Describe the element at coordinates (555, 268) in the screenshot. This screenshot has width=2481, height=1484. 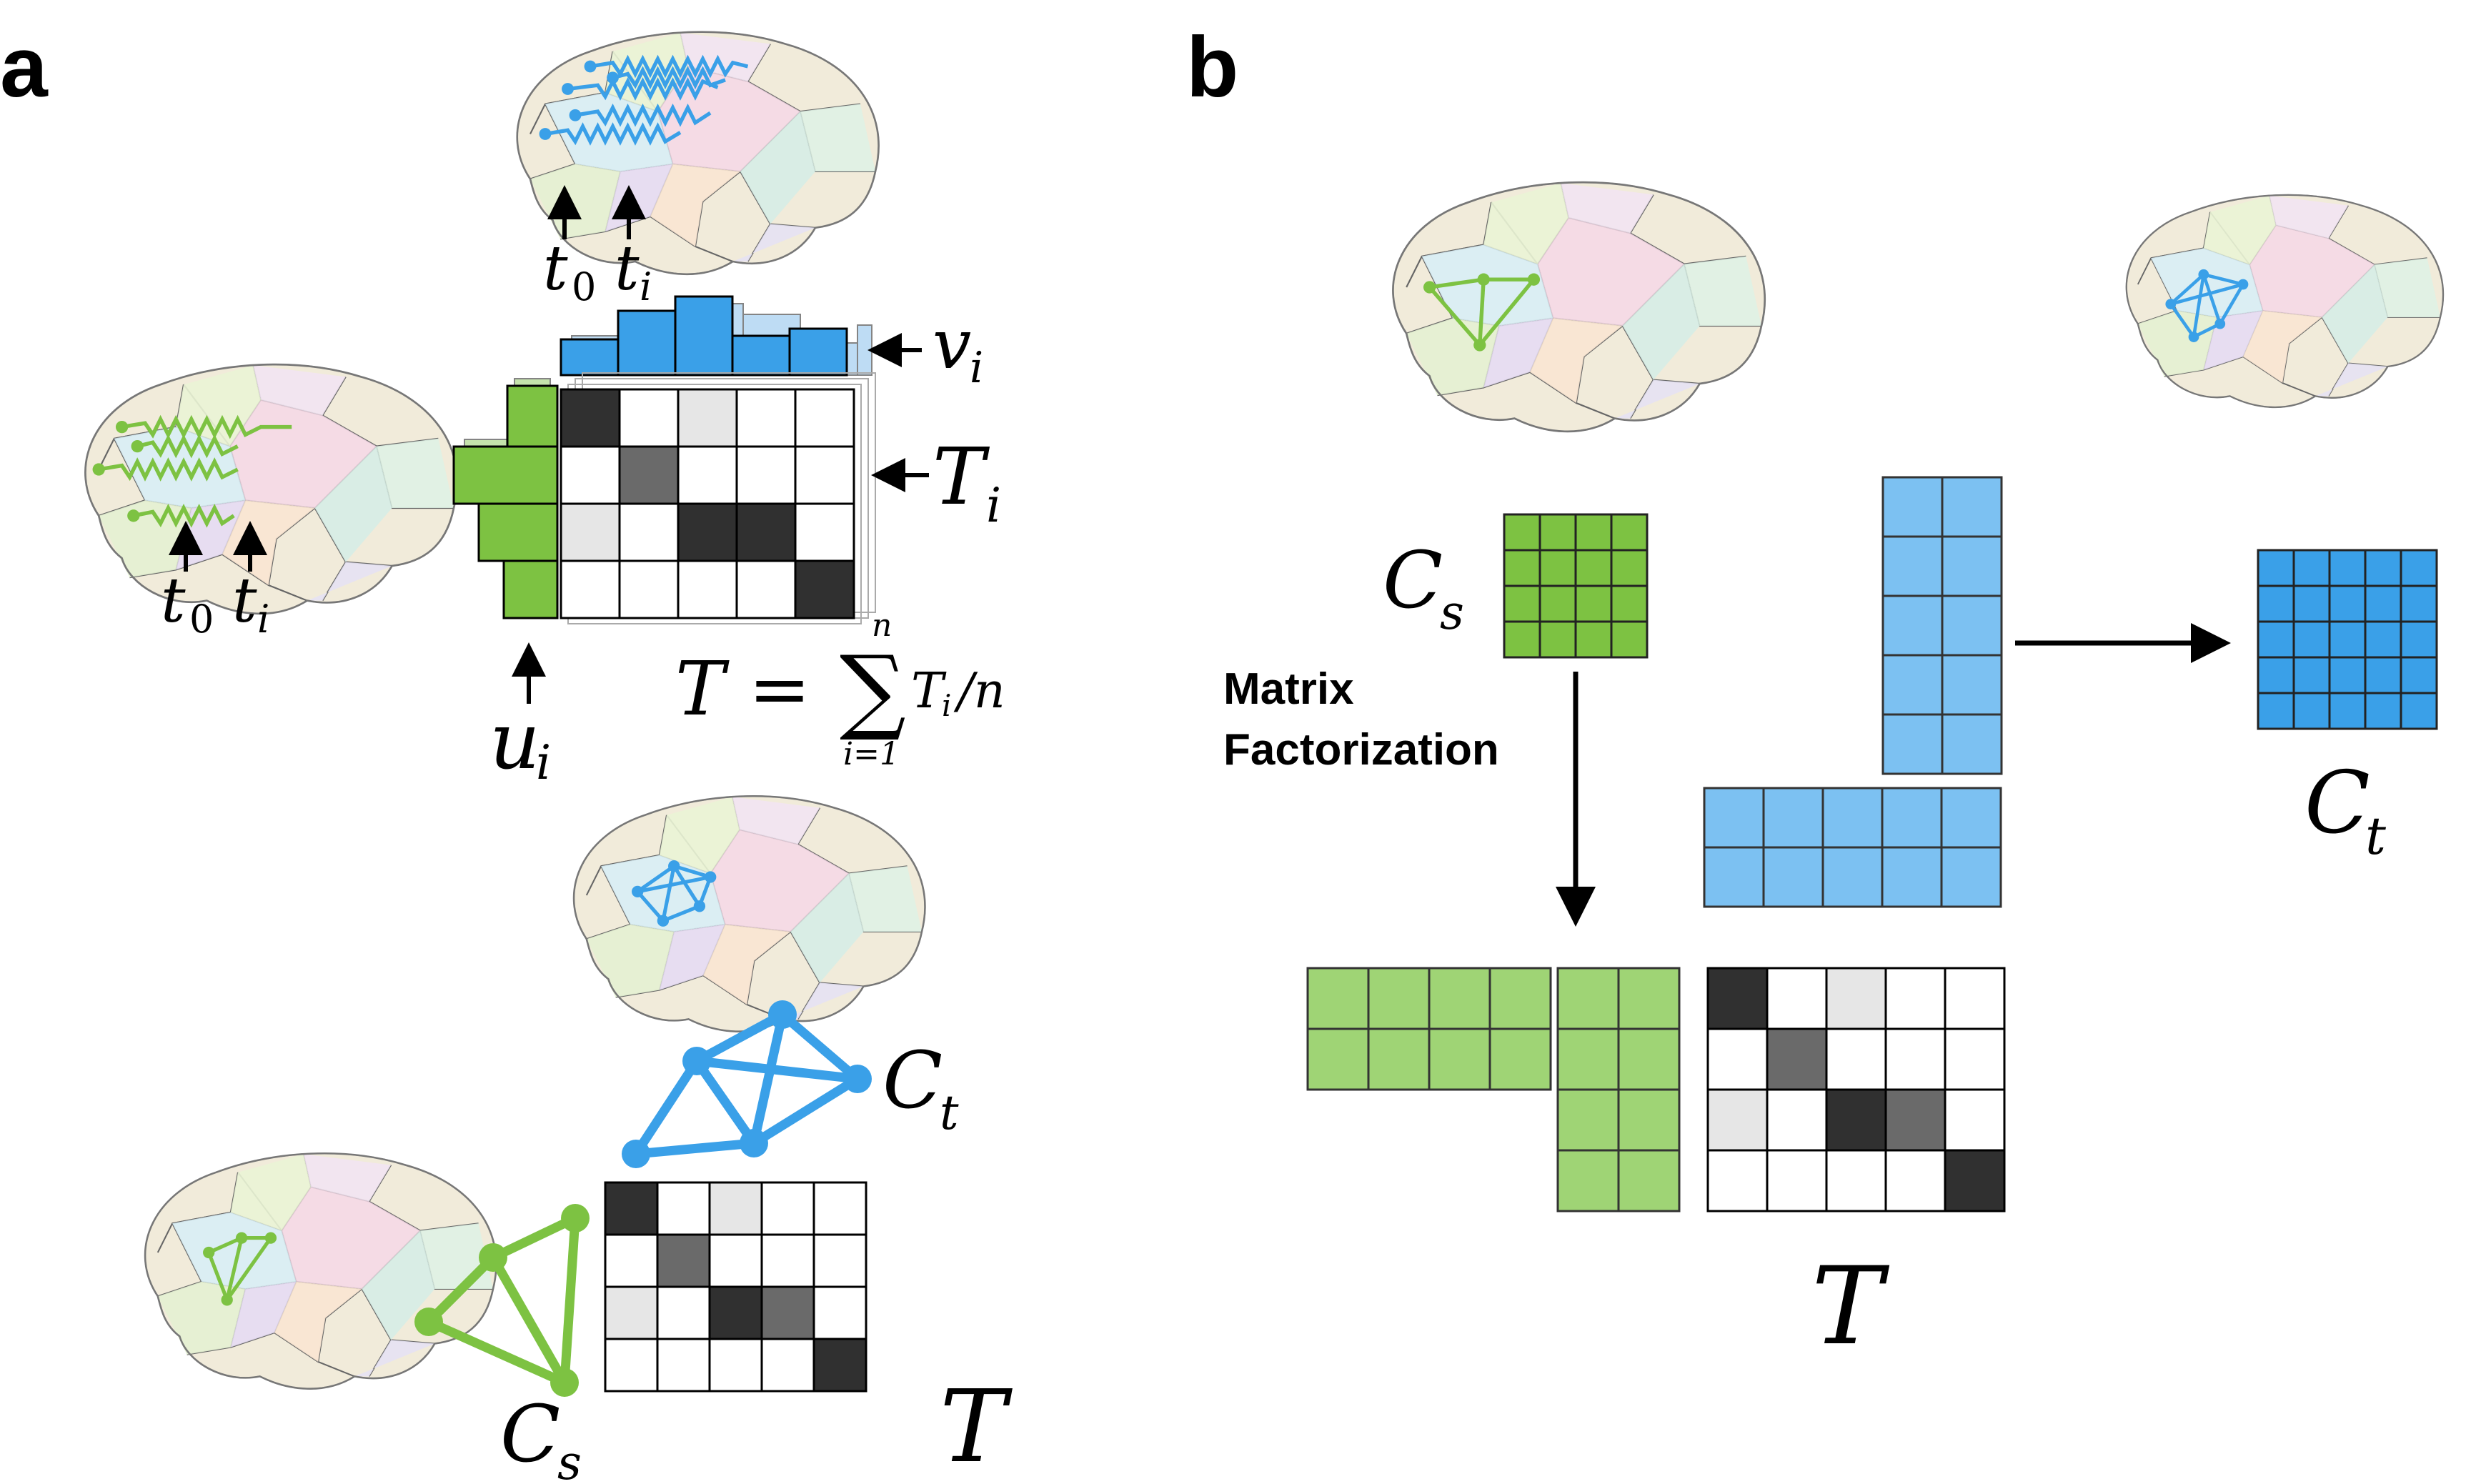
I see `label-t0-top: t` at that location.